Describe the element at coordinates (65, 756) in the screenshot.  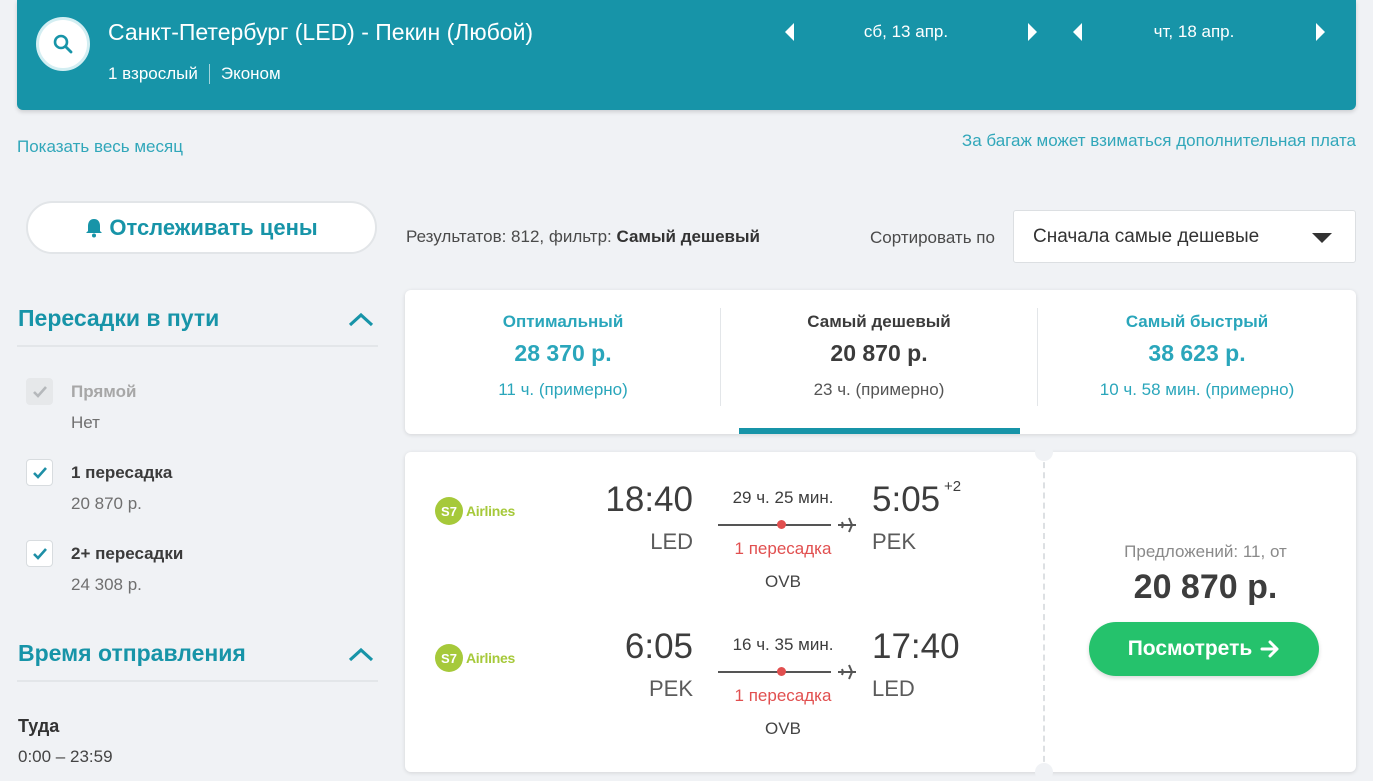
I see `departure-time-range: 0:00 – 23:59` at that location.